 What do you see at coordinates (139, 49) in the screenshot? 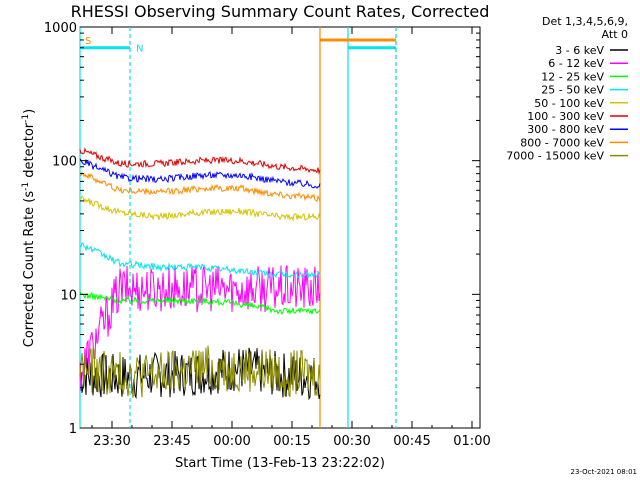
I see `flag-label-n: N` at bounding box center [139, 49].